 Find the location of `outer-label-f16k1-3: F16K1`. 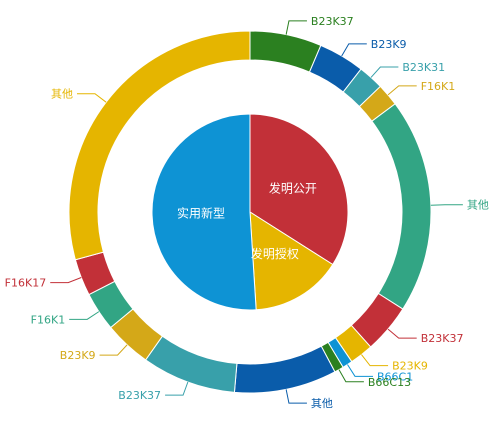

outer-label-f16k1-3: F16K1 is located at coordinates (438, 86).